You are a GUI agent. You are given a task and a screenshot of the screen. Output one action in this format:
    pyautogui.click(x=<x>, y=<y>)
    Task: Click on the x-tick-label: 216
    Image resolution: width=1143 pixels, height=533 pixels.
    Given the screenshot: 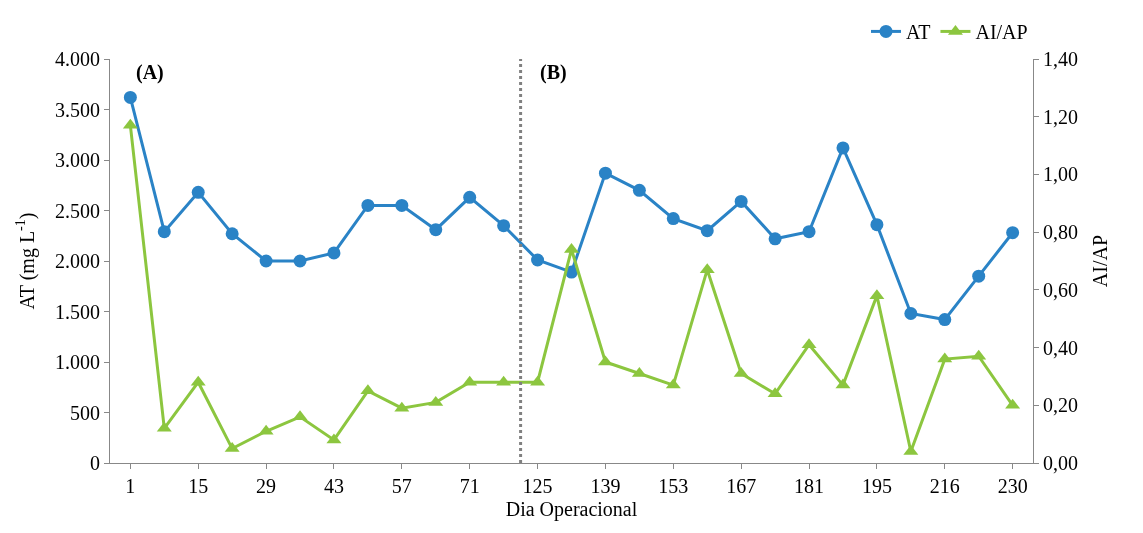 What is the action you would take?
    pyautogui.click(x=944, y=486)
    